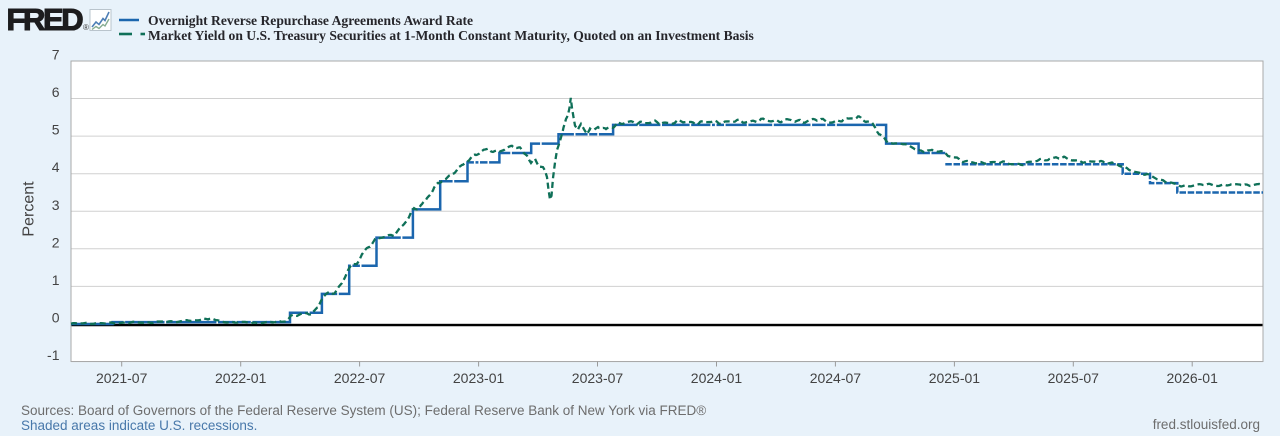 The height and width of the screenshot is (436, 1280). Describe the element at coordinates (56, 130) in the screenshot. I see `svg-text: 5` at that location.